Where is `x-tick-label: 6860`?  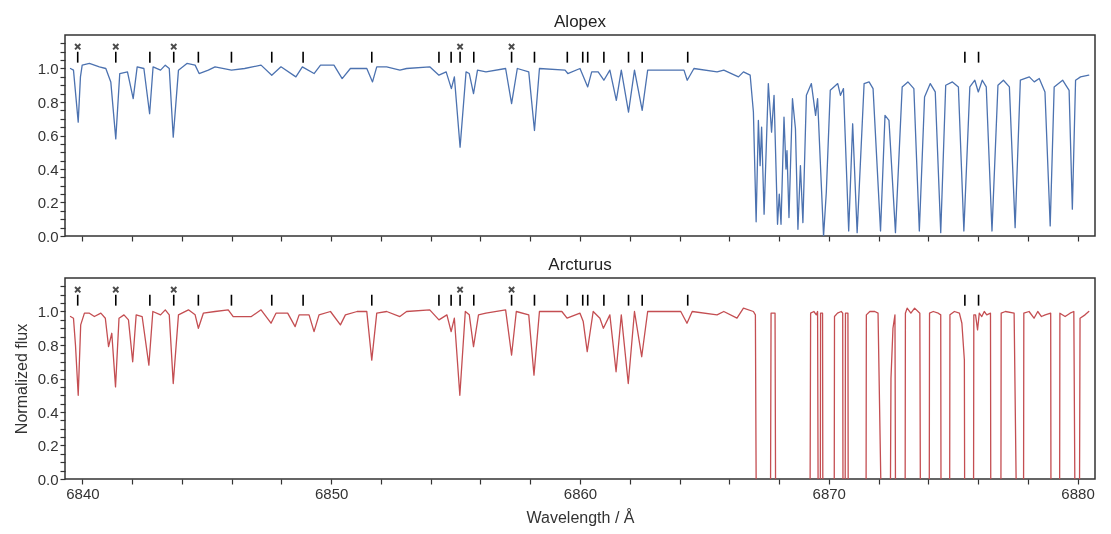 x-tick-label: 6860 is located at coordinates (580, 493).